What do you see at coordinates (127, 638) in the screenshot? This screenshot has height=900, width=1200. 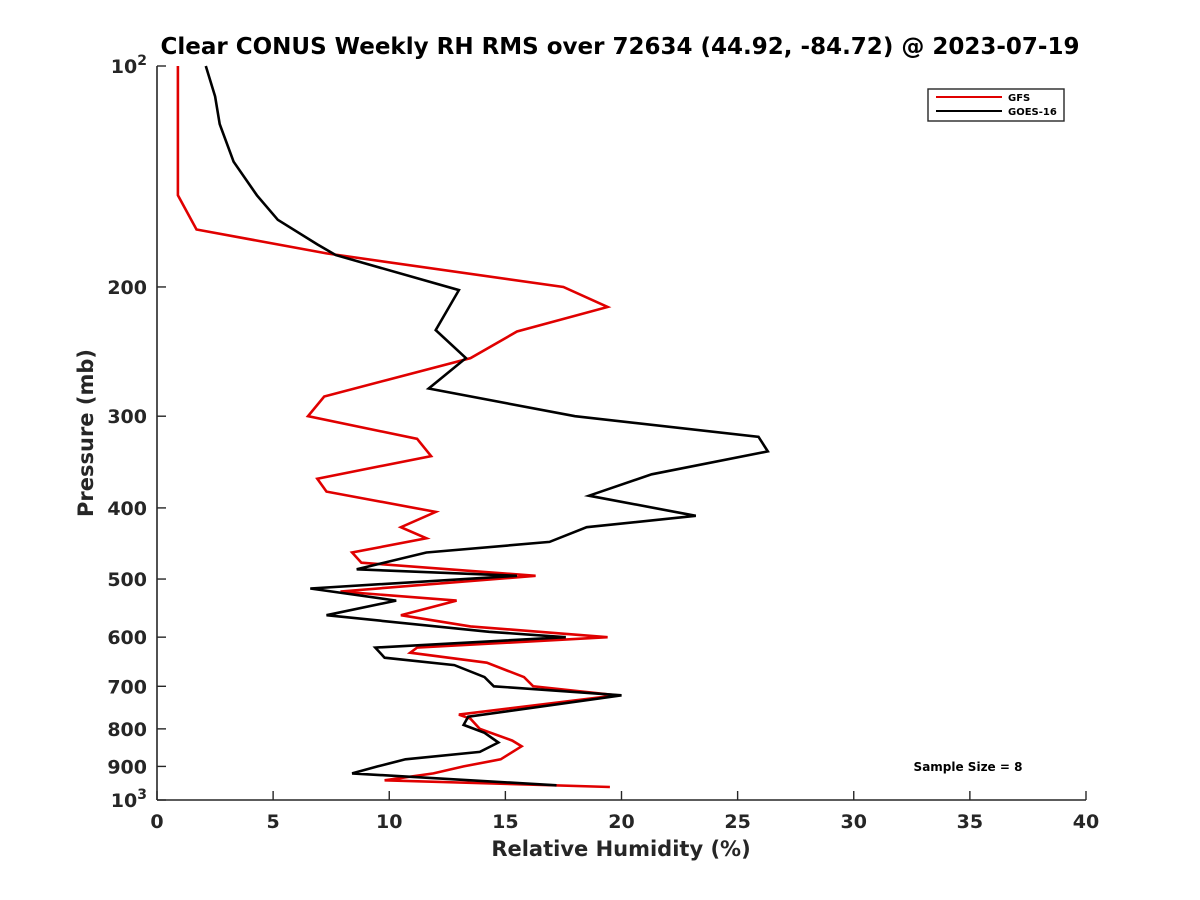 I see `y-tick-label: 600` at bounding box center [127, 638].